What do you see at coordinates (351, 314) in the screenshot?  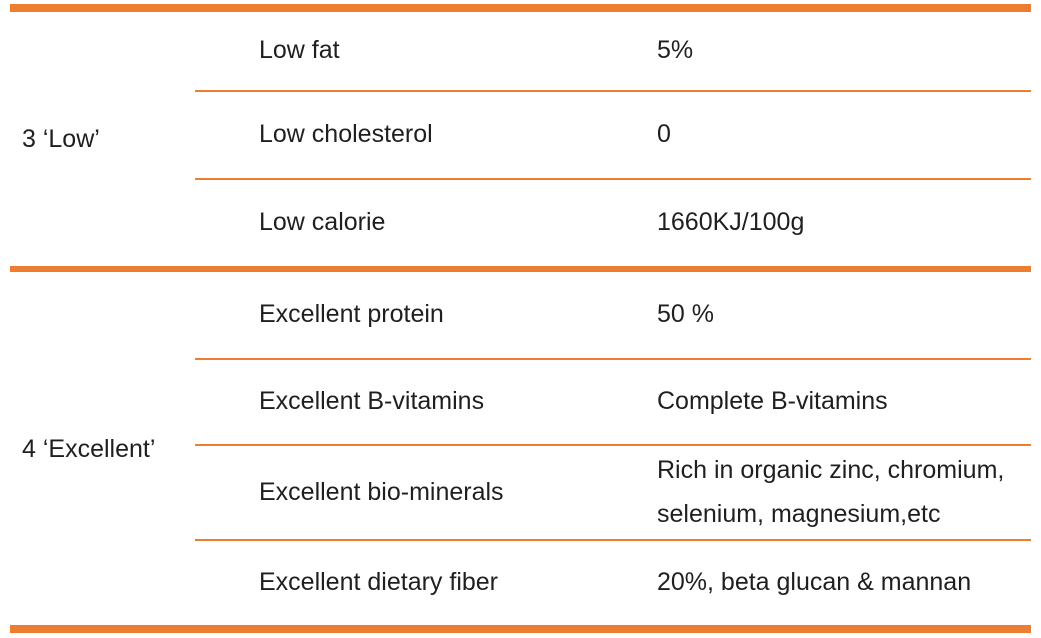 I see `attribute-cell: Excellent protein` at bounding box center [351, 314].